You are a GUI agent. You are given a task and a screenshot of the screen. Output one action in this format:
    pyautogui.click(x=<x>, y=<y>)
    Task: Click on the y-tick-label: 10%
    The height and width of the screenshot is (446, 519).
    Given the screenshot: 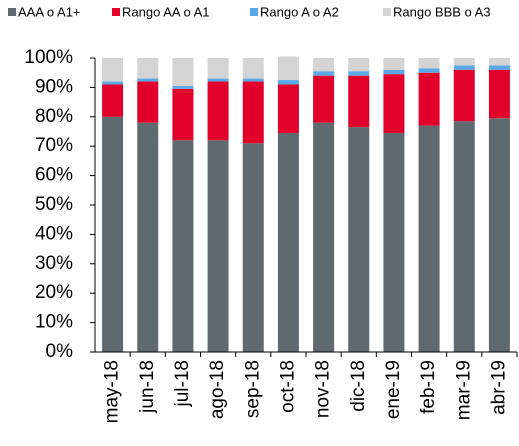 What is the action you would take?
    pyautogui.click(x=54, y=322)
    